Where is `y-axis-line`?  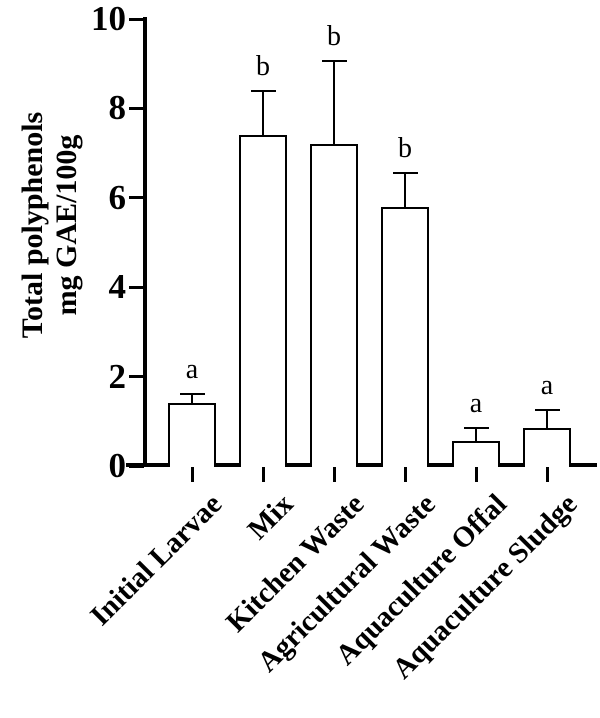
y-axis-line is located at coordinates (145, 242).